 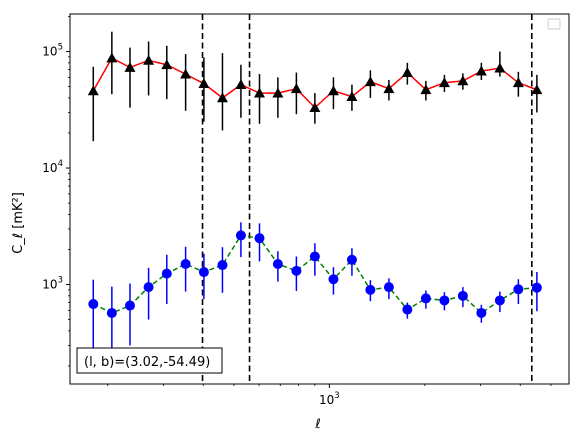 I want to click on annotation: (l, b)=(3.02,-54.49), so click(x=149, y=360).